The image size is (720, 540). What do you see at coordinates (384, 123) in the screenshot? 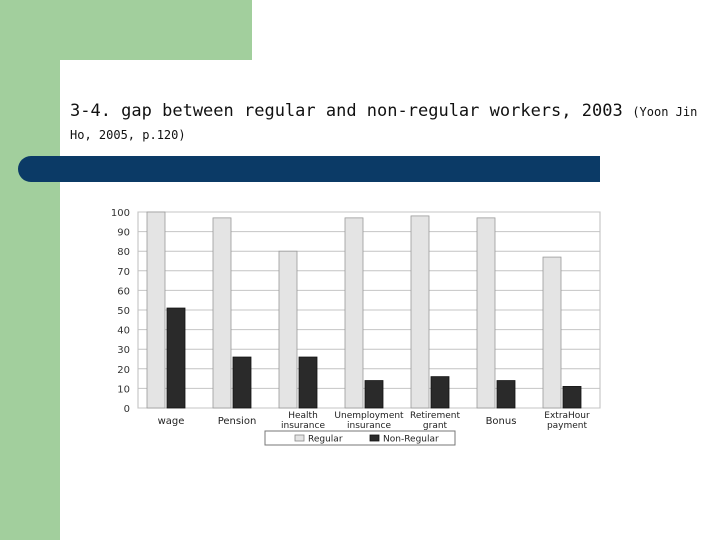
I see `slide-title-source: (Yoon Jin Ho, 2005, p.120)` at bounding box center [384, 123].